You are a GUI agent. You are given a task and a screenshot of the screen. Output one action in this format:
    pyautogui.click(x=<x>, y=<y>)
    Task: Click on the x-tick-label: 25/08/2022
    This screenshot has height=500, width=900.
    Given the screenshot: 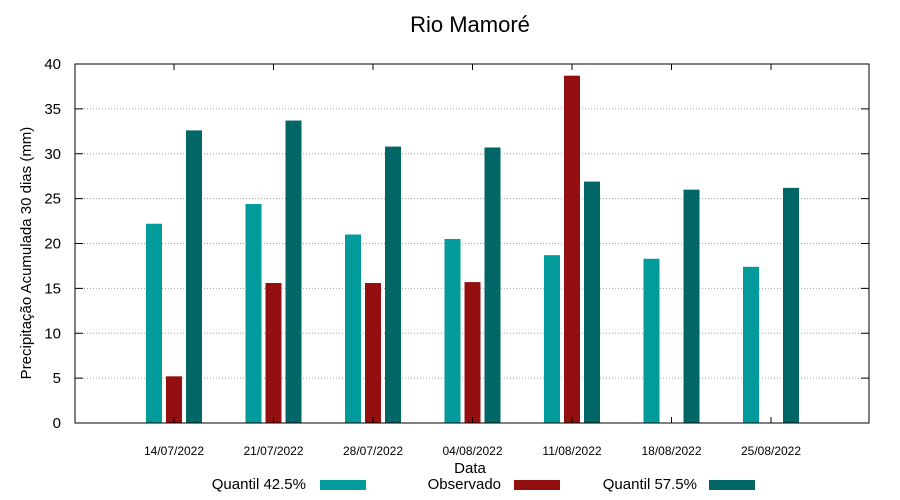 What is the action you would take?
    pyautogui.click(x=771, y=451)
    